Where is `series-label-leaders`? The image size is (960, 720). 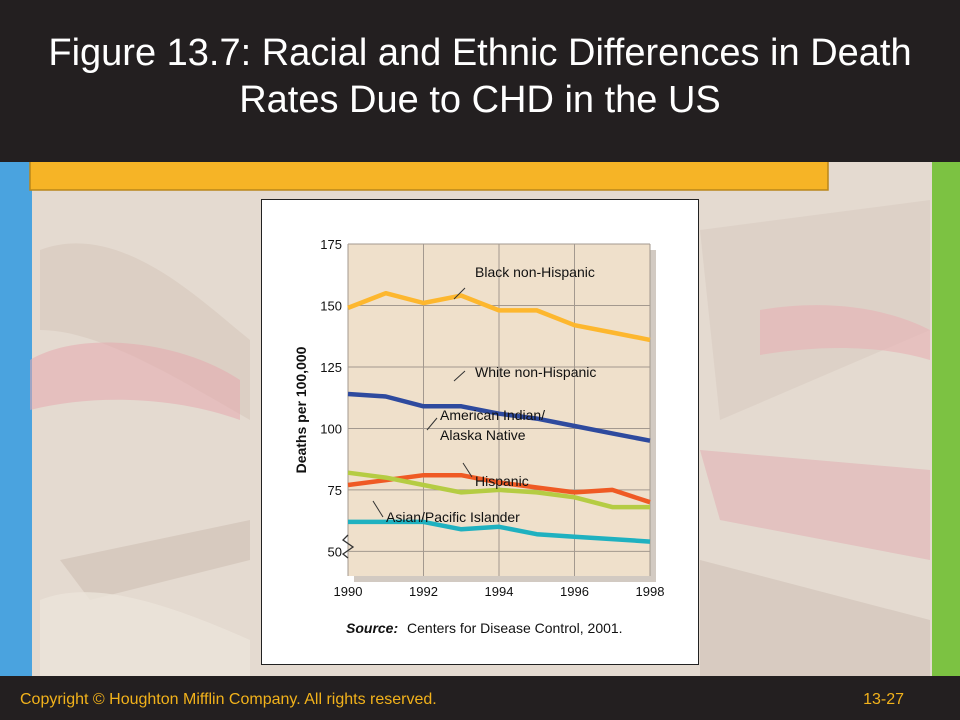 series-label-leaders is located at coordinates (422, 402).